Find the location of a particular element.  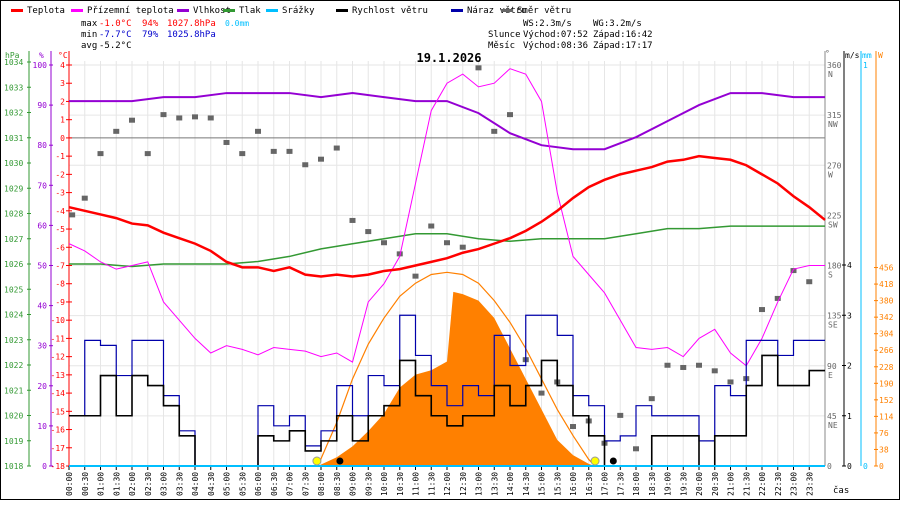

pressure-tick-label: 1026 is located at coordinates (13, 264).